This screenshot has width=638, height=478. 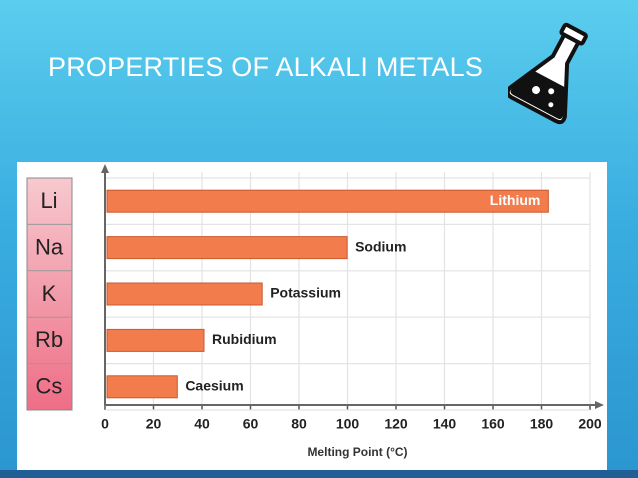 What do you see at coordinates (542, 424) in the screenshot?
I see `x-tick-label: 180` at bounding box center [542, 424].